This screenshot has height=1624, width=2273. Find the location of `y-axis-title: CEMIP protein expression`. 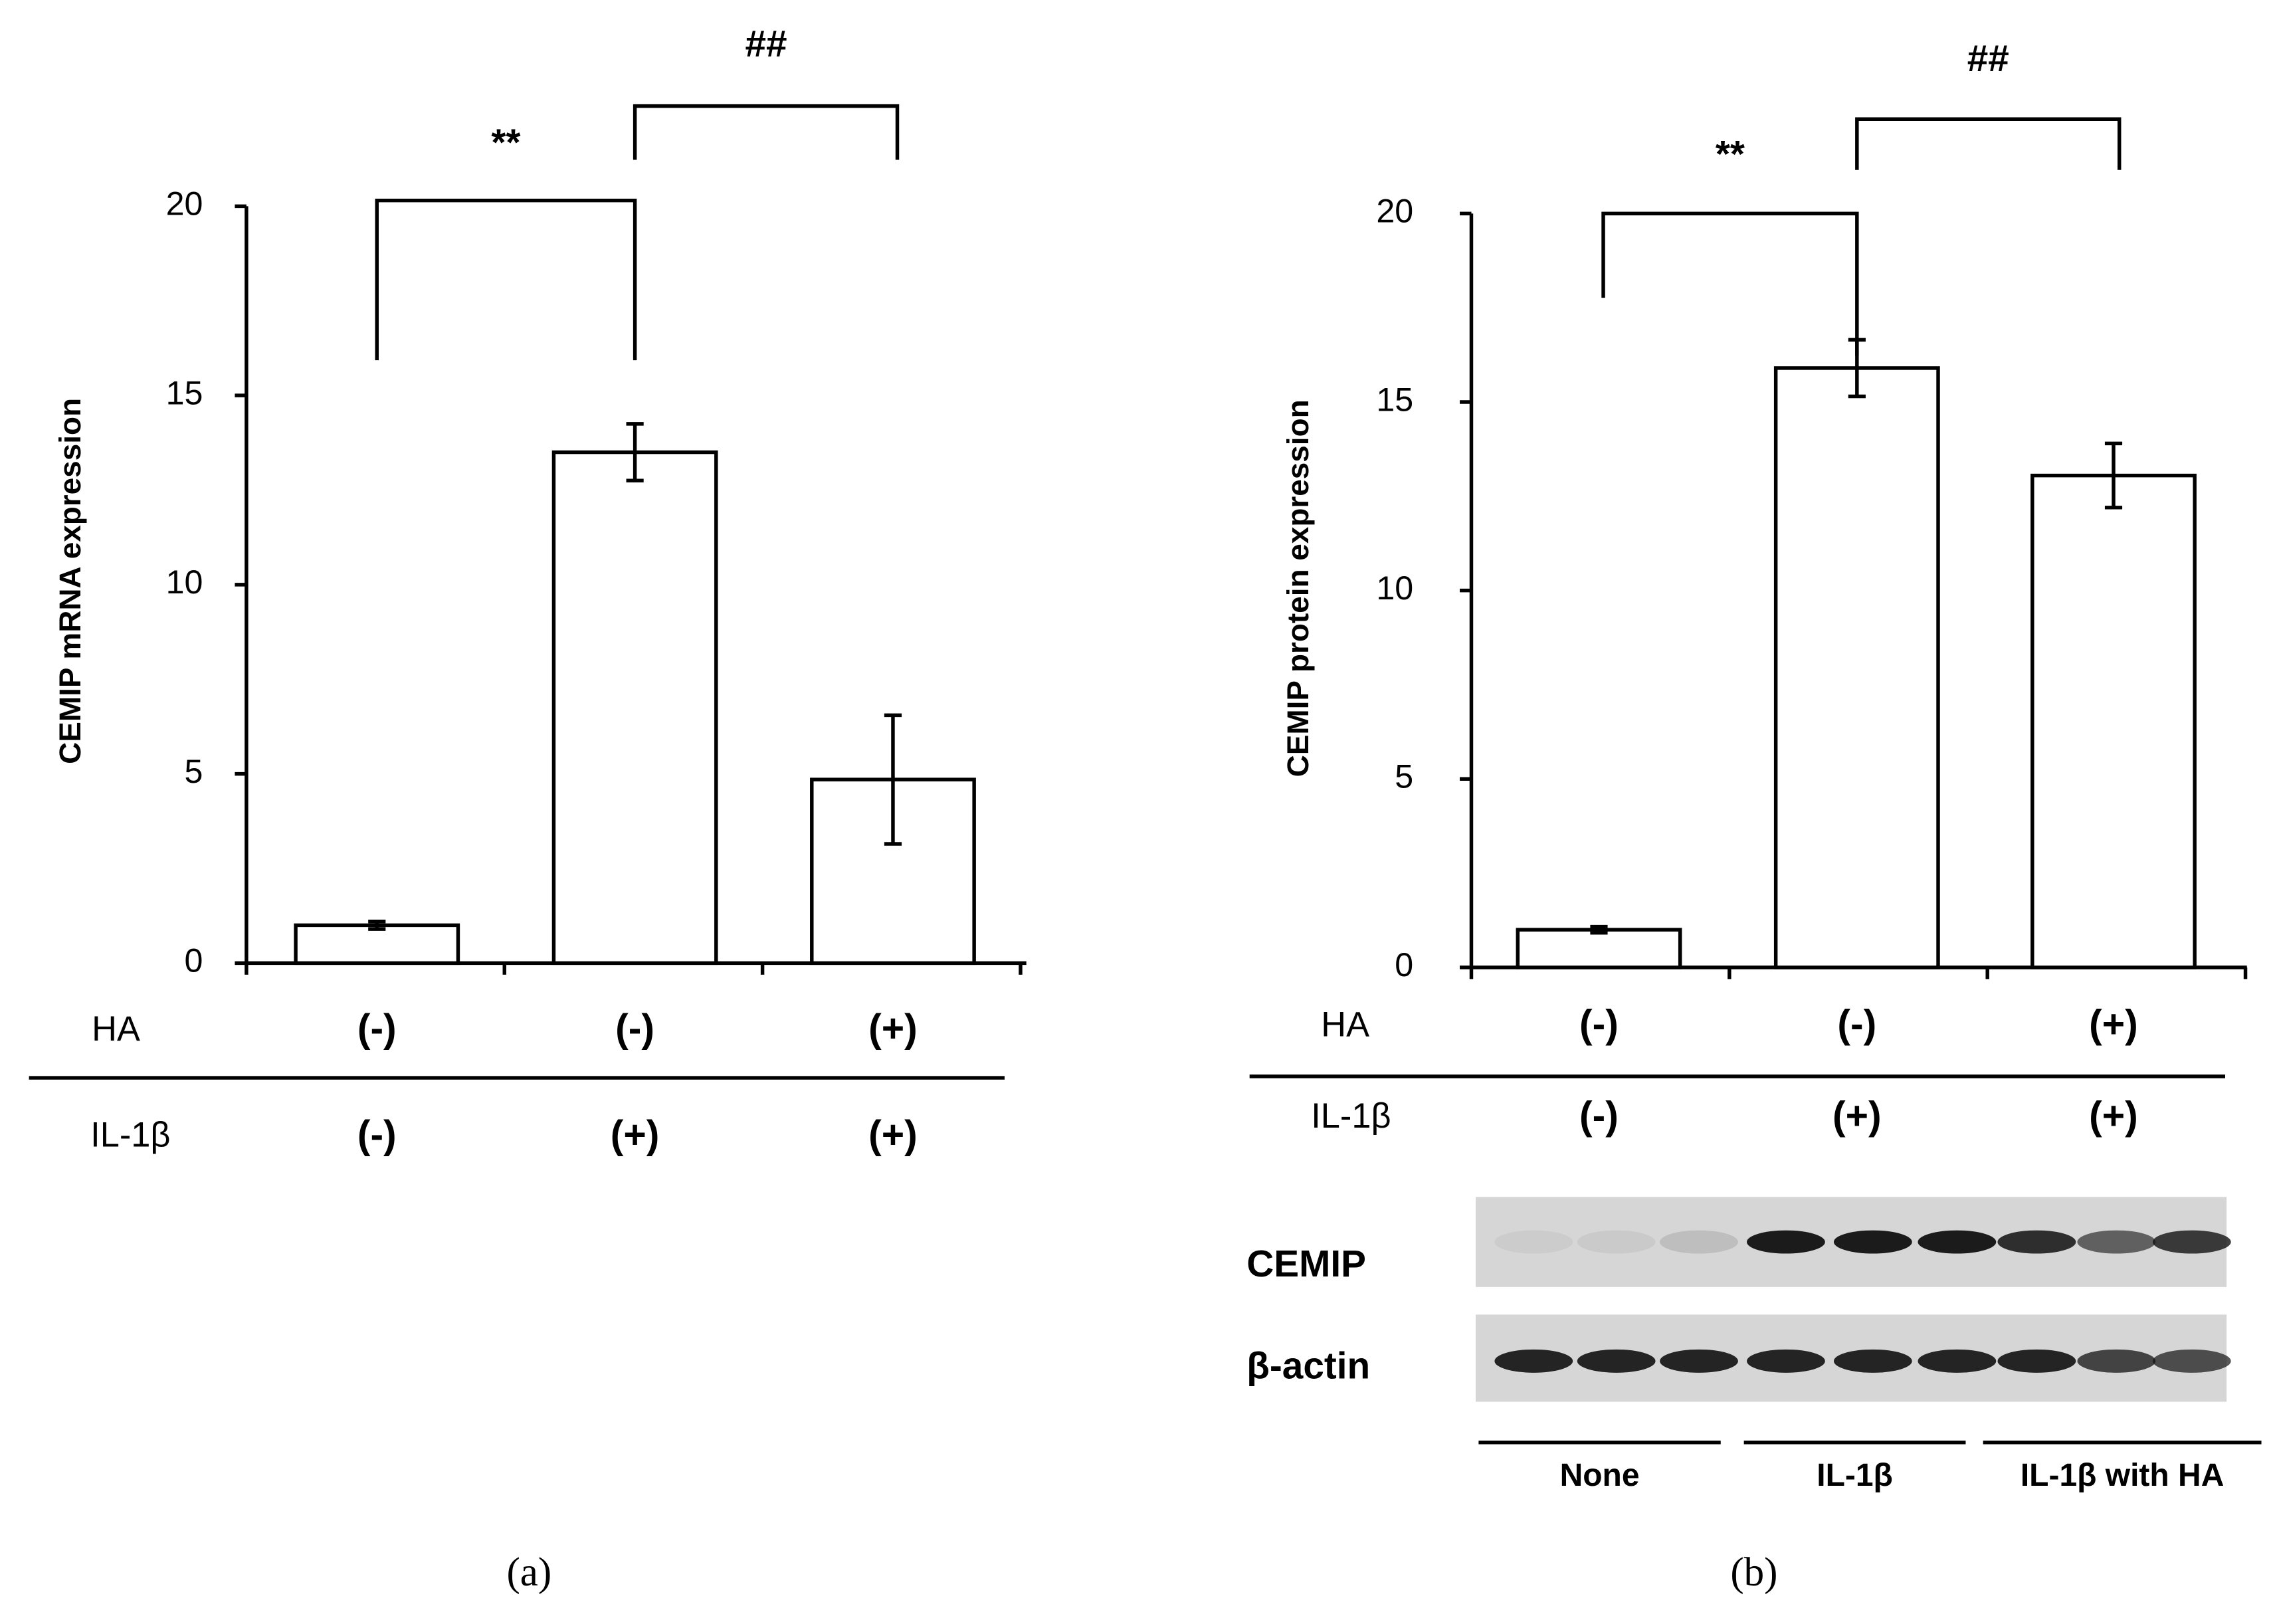

y-axis-title: CEMIP protein expression is located at coordinates (1297, 588).